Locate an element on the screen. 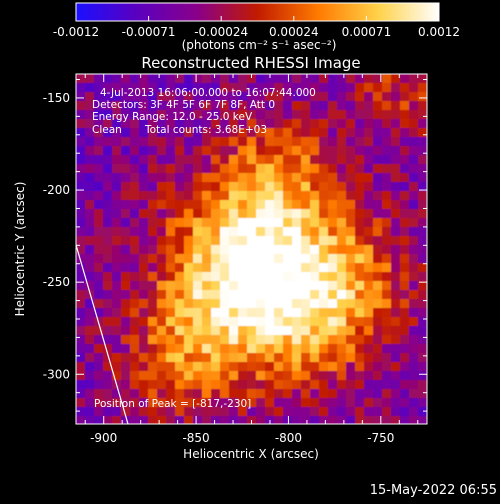 This screenshot has width=500, height=504. y-tick-label: -200 is located at coordinates (56, 190).